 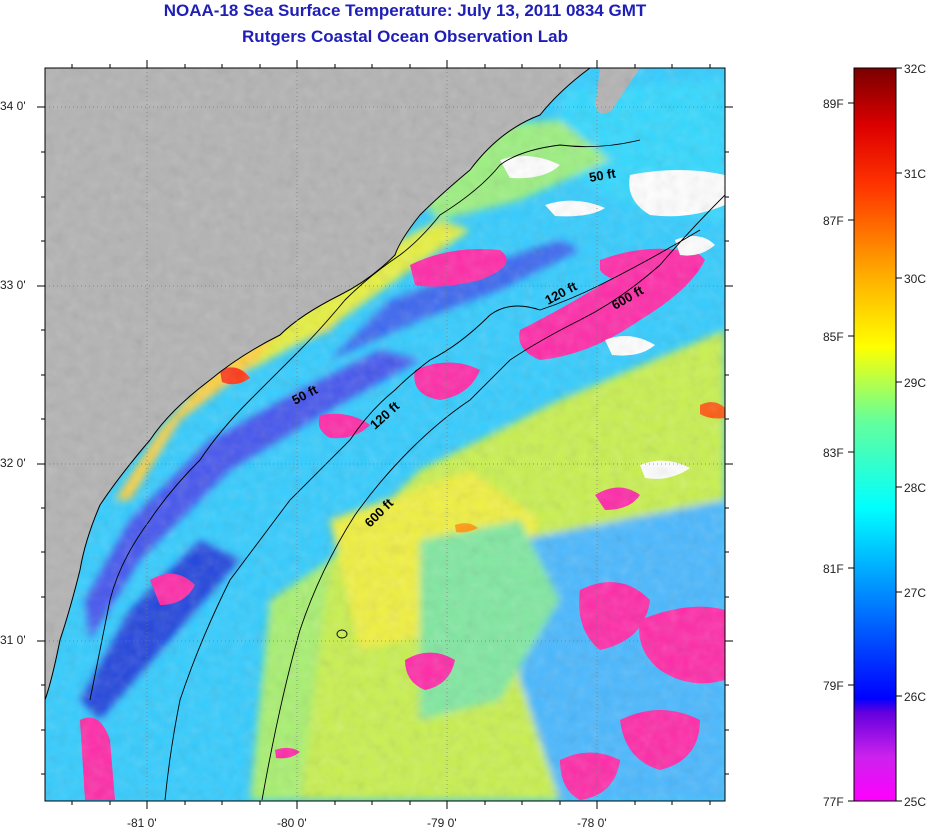 I want to click on fahrenheit-label: 89F, so click(x=833, y=104).